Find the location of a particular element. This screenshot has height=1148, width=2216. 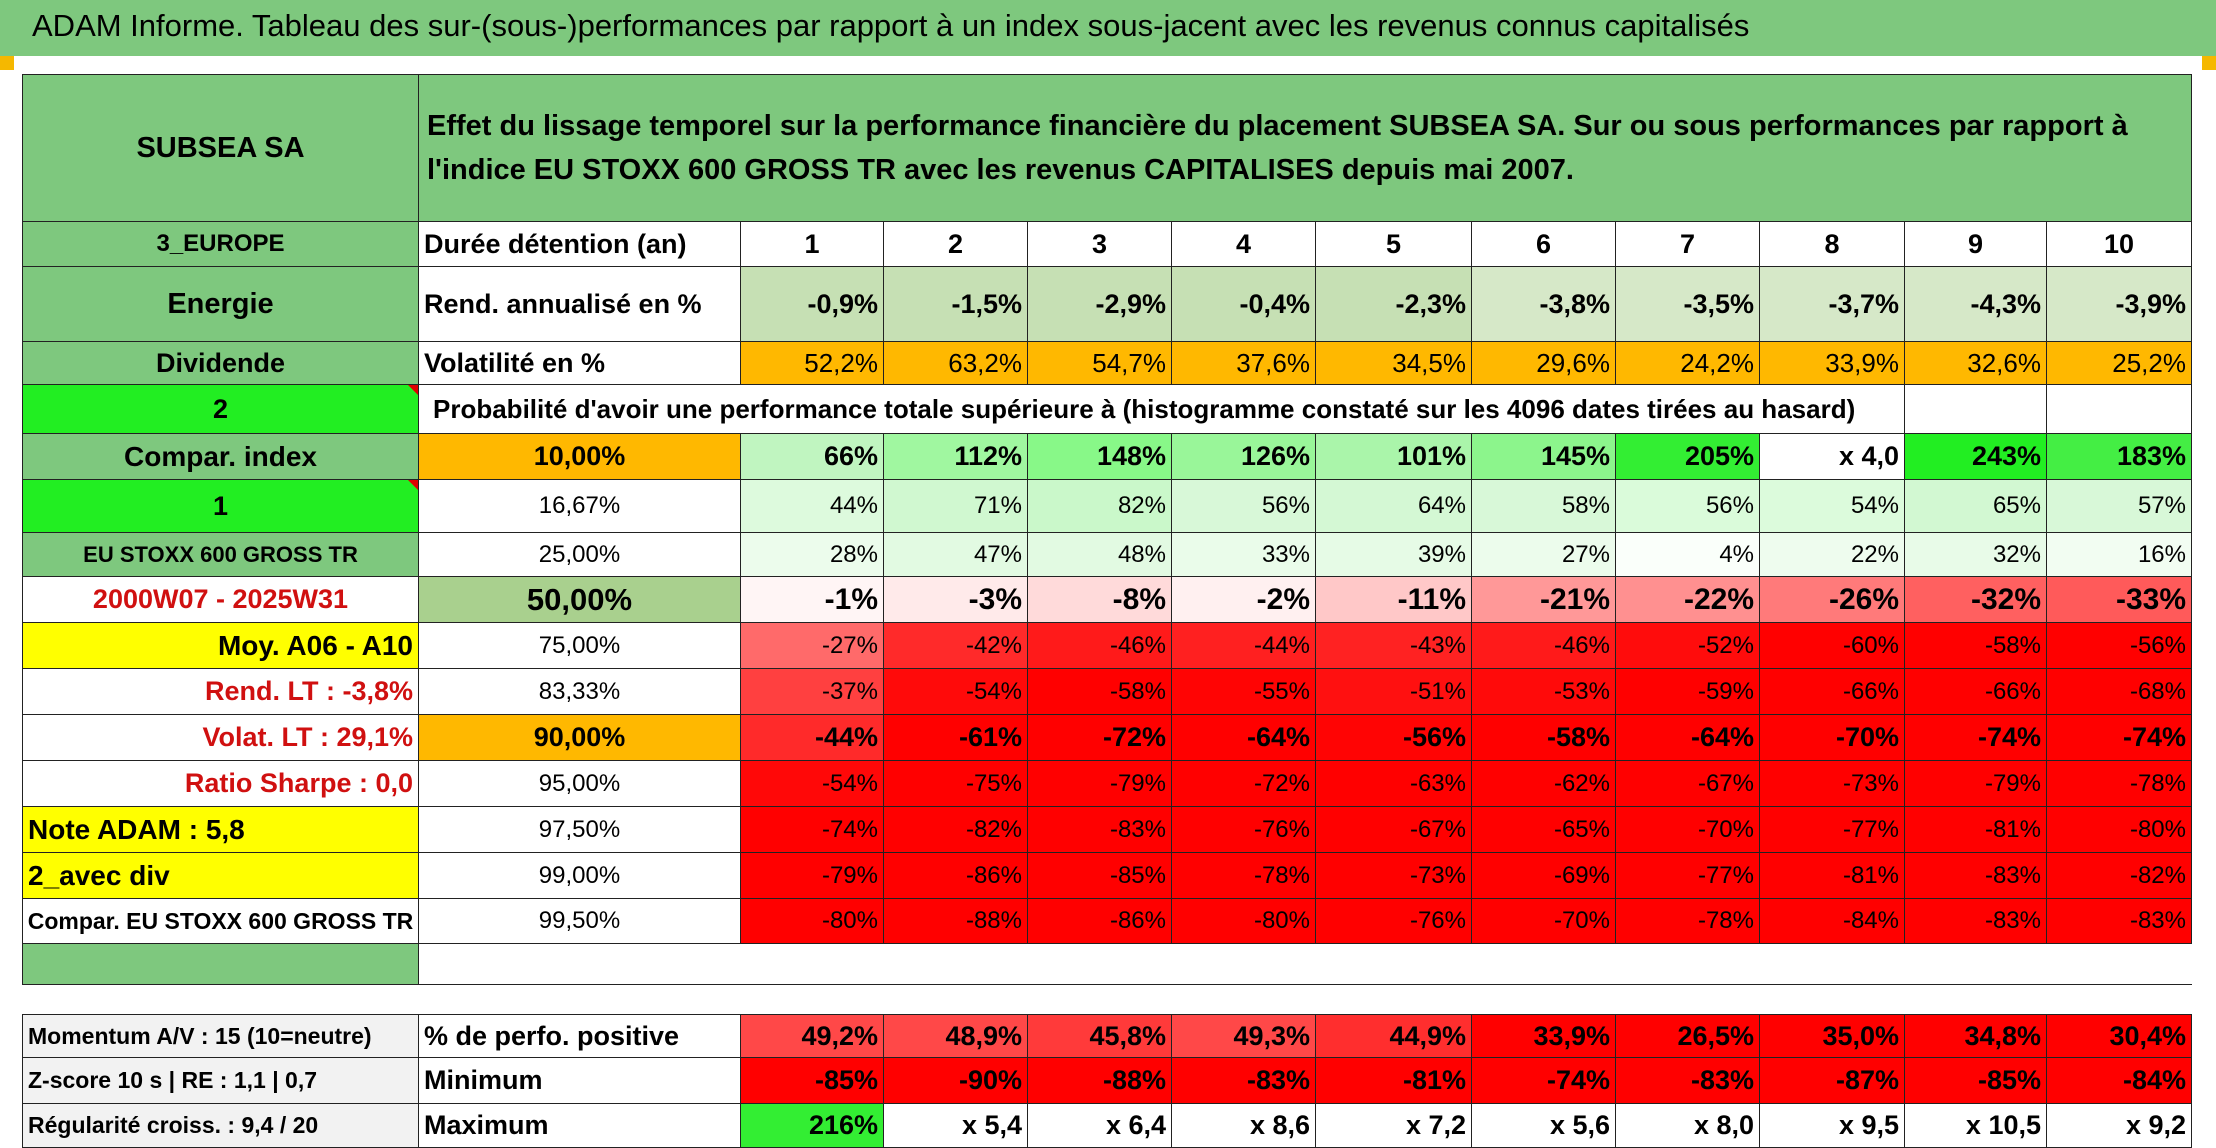

index-toggle: 2 is located at coordinates (220, 409).